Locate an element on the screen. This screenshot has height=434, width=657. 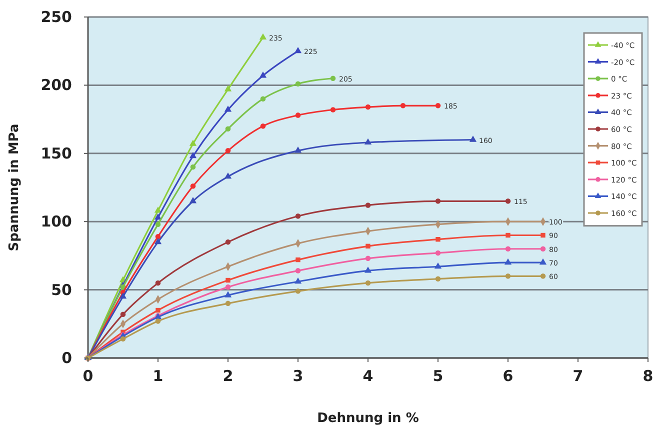
x-tick-label: 5 is located at coordinates (438, 376).